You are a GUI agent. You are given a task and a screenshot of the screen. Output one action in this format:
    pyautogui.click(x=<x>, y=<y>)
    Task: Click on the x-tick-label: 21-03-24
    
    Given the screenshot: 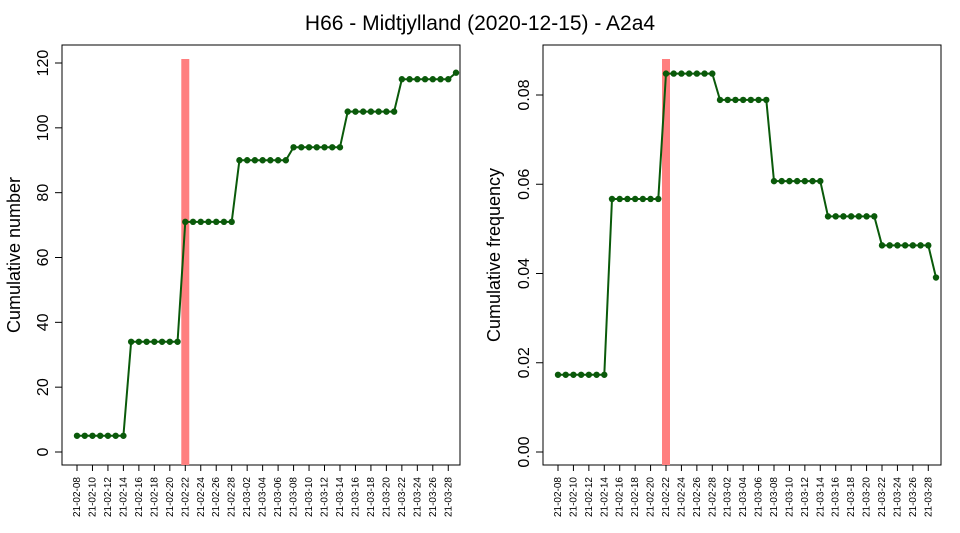 What is the action you would take?
    pyautogui.click(x=417, y=497)
    